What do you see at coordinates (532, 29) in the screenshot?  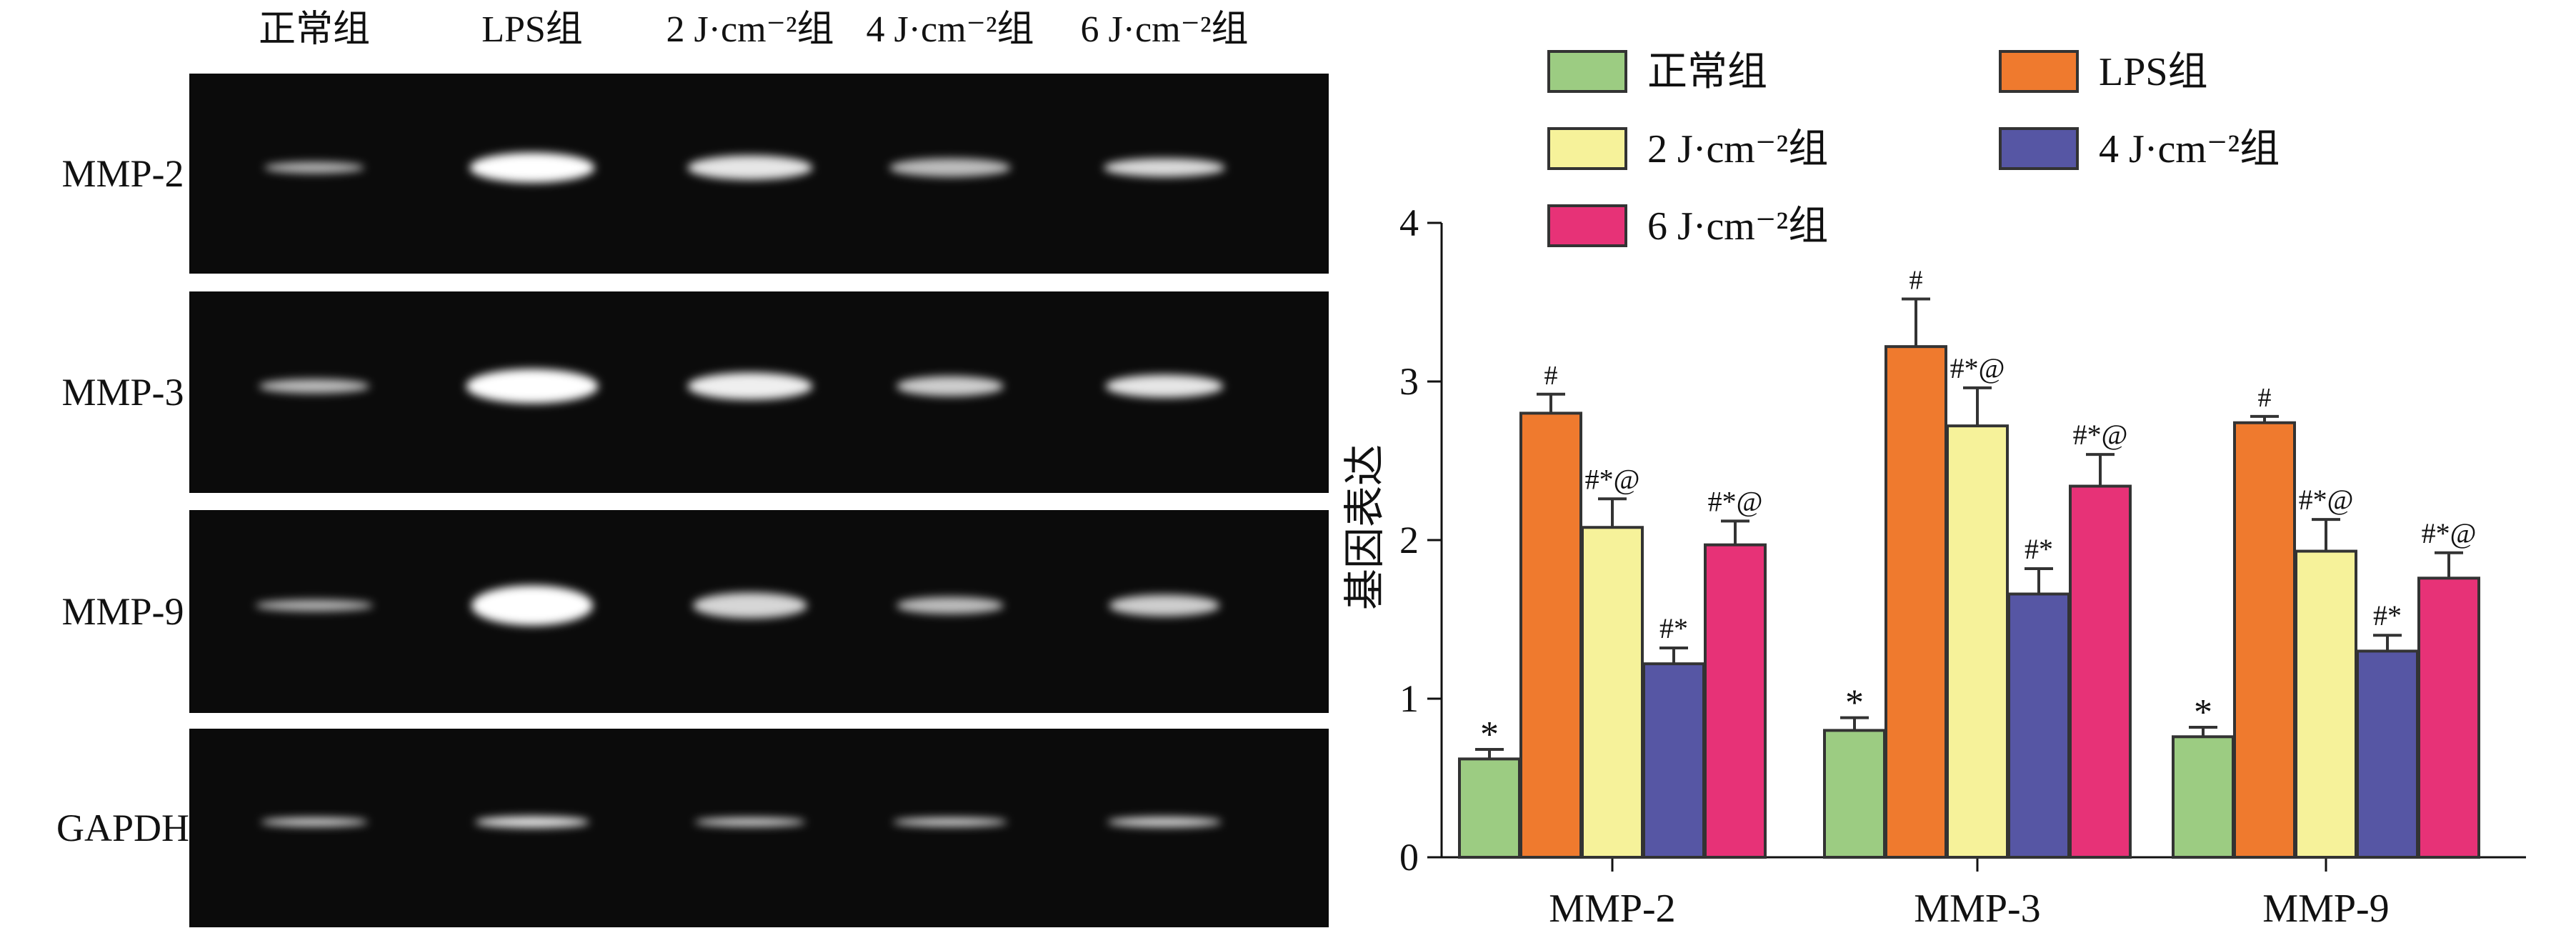 I see `lane-label: LPS组` at bounding box center [532, 29].